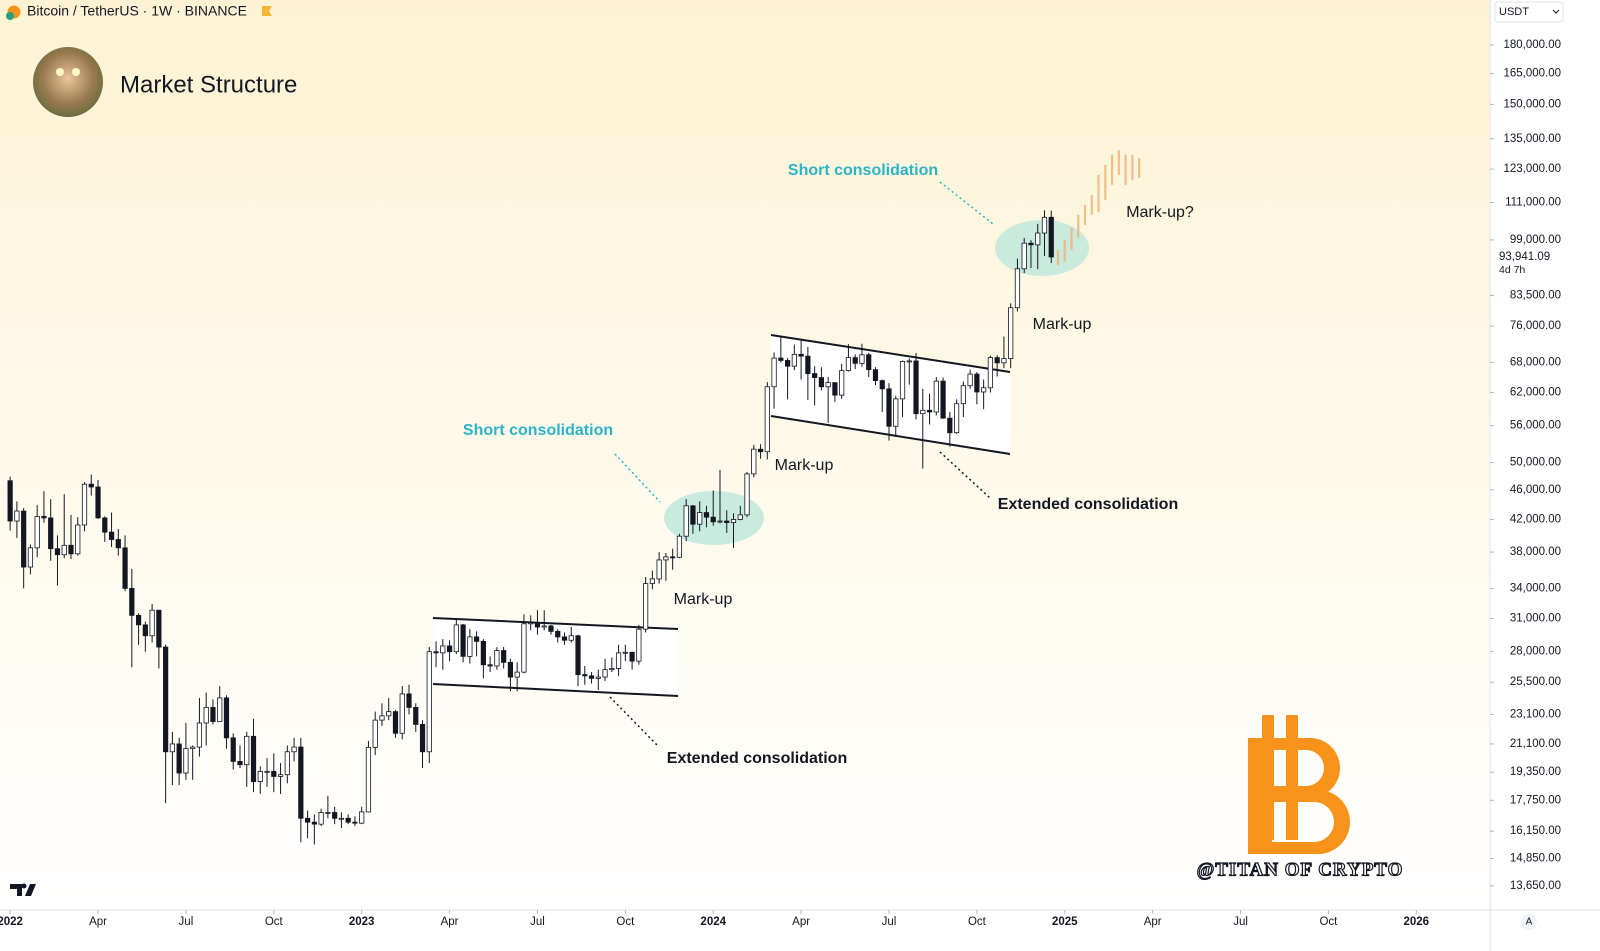 The height and width of the screenshot is (951, 1600). Describe the element at coordinates (1514, 12) in the screenshot. I see `currency-label: USDT` at that location.